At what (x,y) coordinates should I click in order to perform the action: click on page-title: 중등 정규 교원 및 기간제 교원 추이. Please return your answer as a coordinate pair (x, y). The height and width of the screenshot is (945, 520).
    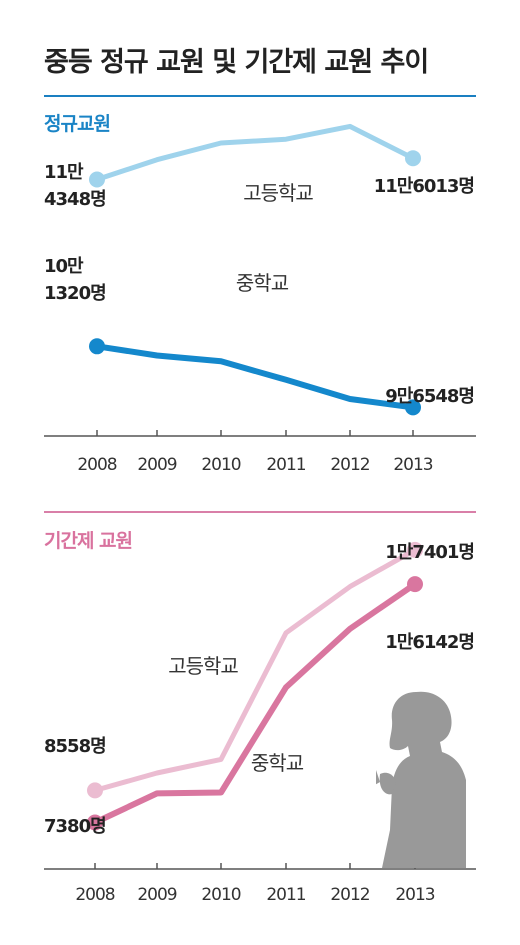
    Looking at the image, I should click on (236, 62).